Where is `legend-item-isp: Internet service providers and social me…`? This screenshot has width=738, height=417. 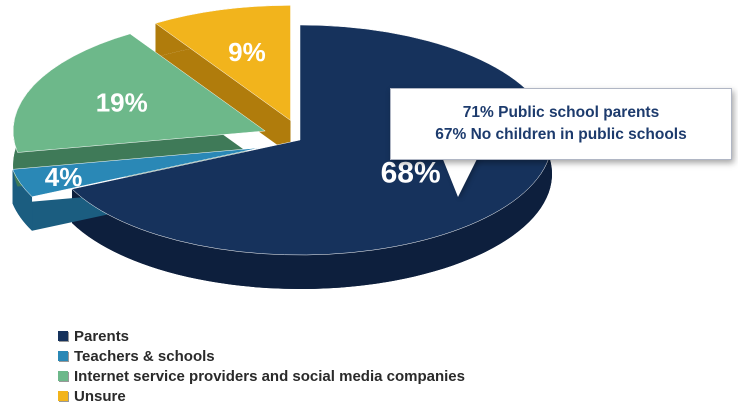
legend-item-isp: Internet service providers and social me… is located at coordinates (261, 376).